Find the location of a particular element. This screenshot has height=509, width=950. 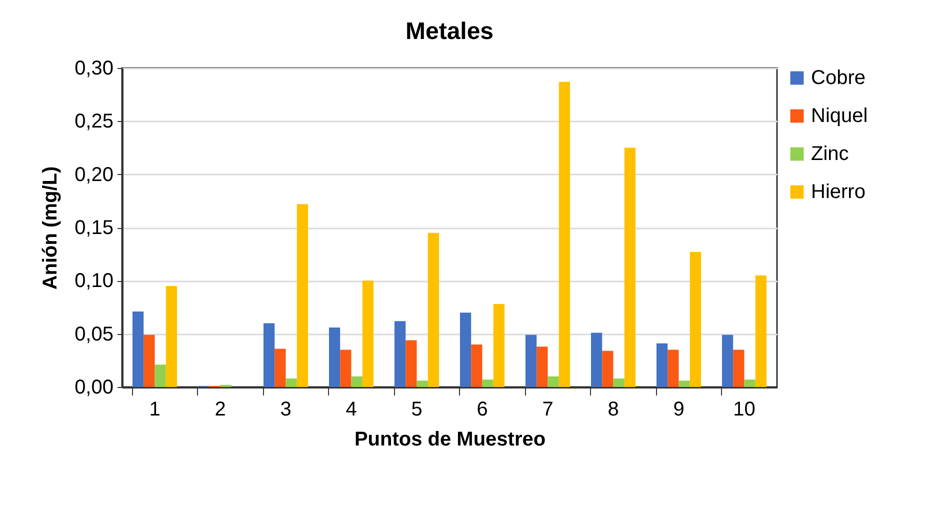

x-tick-label: 2 is located at coordinates (220, 409).